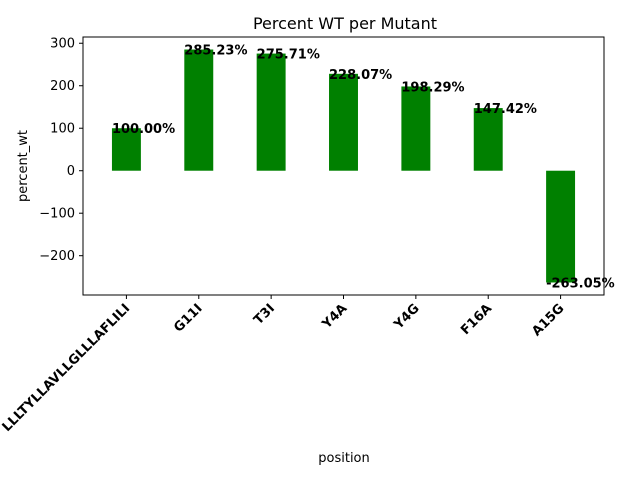 This screenshot has height=480, width=640. Describe the element at coordinates (548, 320) in the screenshot. I see `x-tick-label-6: A15G` at that location.